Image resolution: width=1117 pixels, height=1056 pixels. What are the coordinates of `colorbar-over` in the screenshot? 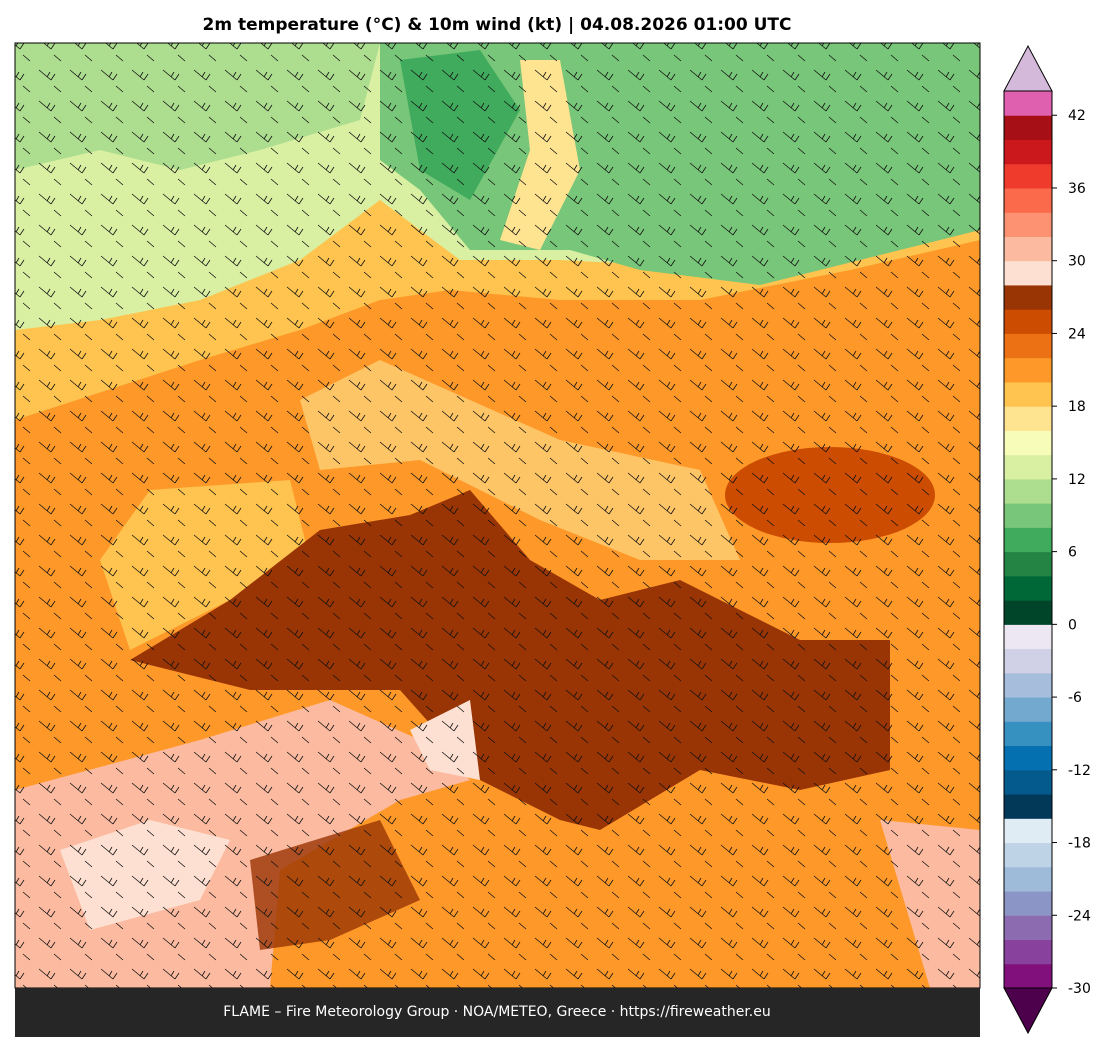 It's located at (1028, 68).